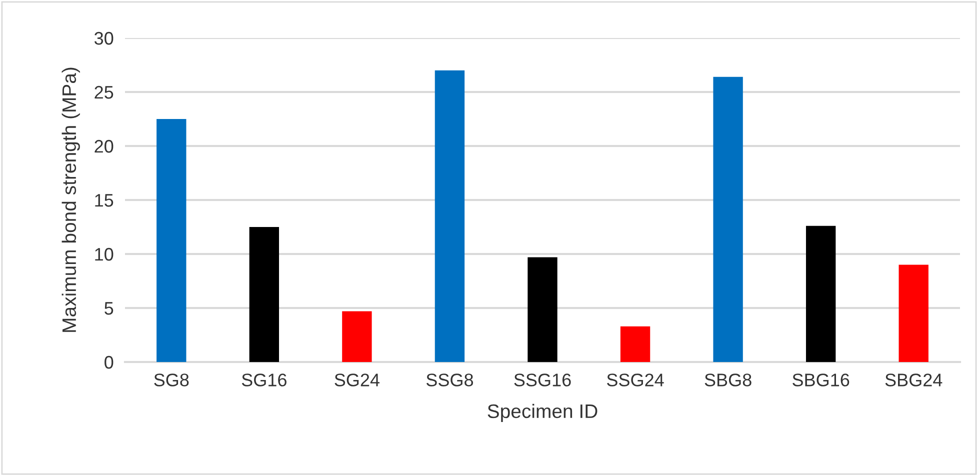 The width and height of the screenshot is (978, 475). Describe the element at coordinates (543, 413) in the screenshot. I see `x-axis-title: Specimen ID` at that location.